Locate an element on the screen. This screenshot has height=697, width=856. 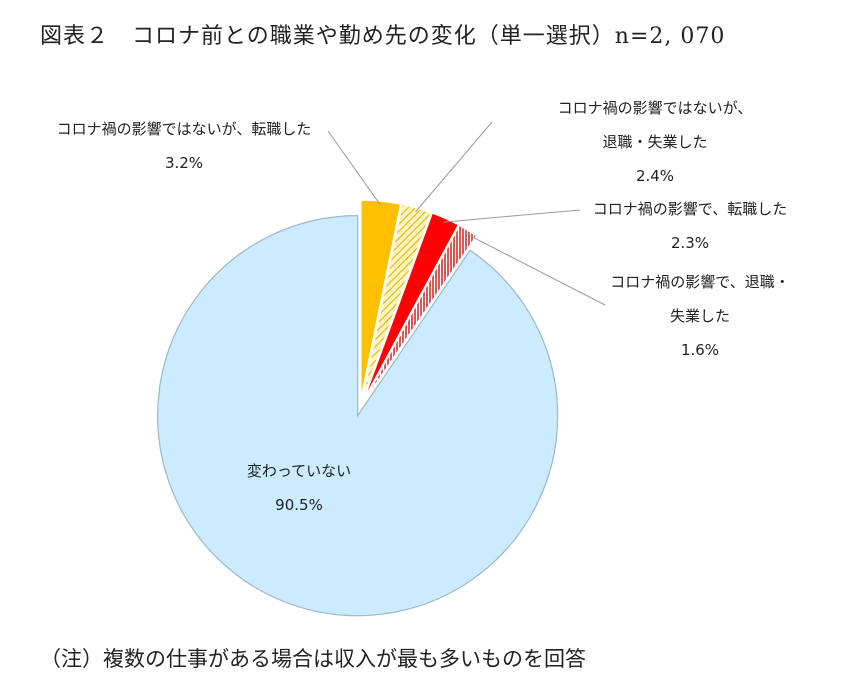
data-label-category: コロナ禍の影響ではないが、転職した is located at coordinates (184, 129).